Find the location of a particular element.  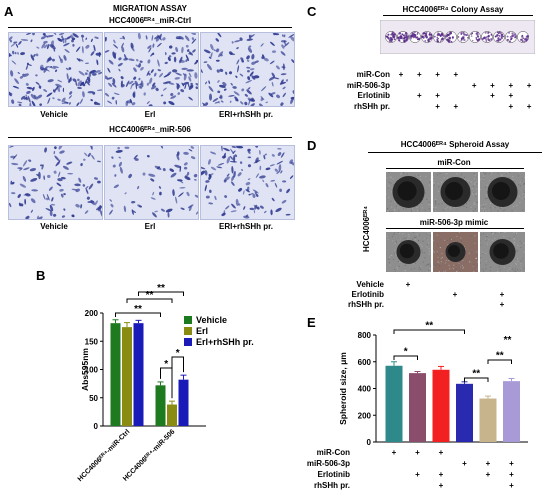

spheroid-group1: miR-Con is located at coordinates (454, 162).